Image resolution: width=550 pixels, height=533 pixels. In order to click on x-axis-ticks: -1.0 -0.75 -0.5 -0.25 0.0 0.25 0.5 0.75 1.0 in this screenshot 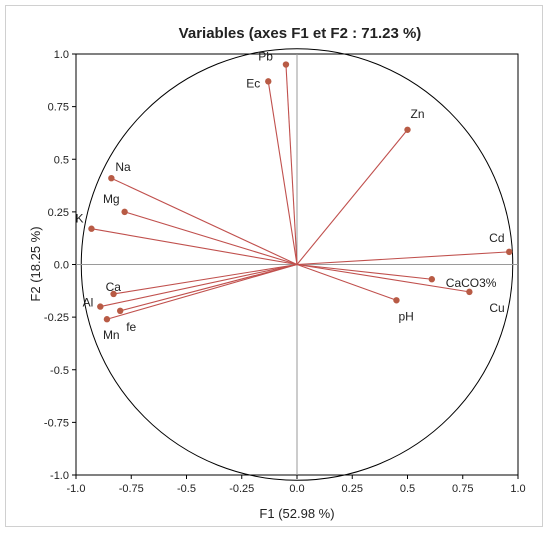, I will do `click(296, 485)`.